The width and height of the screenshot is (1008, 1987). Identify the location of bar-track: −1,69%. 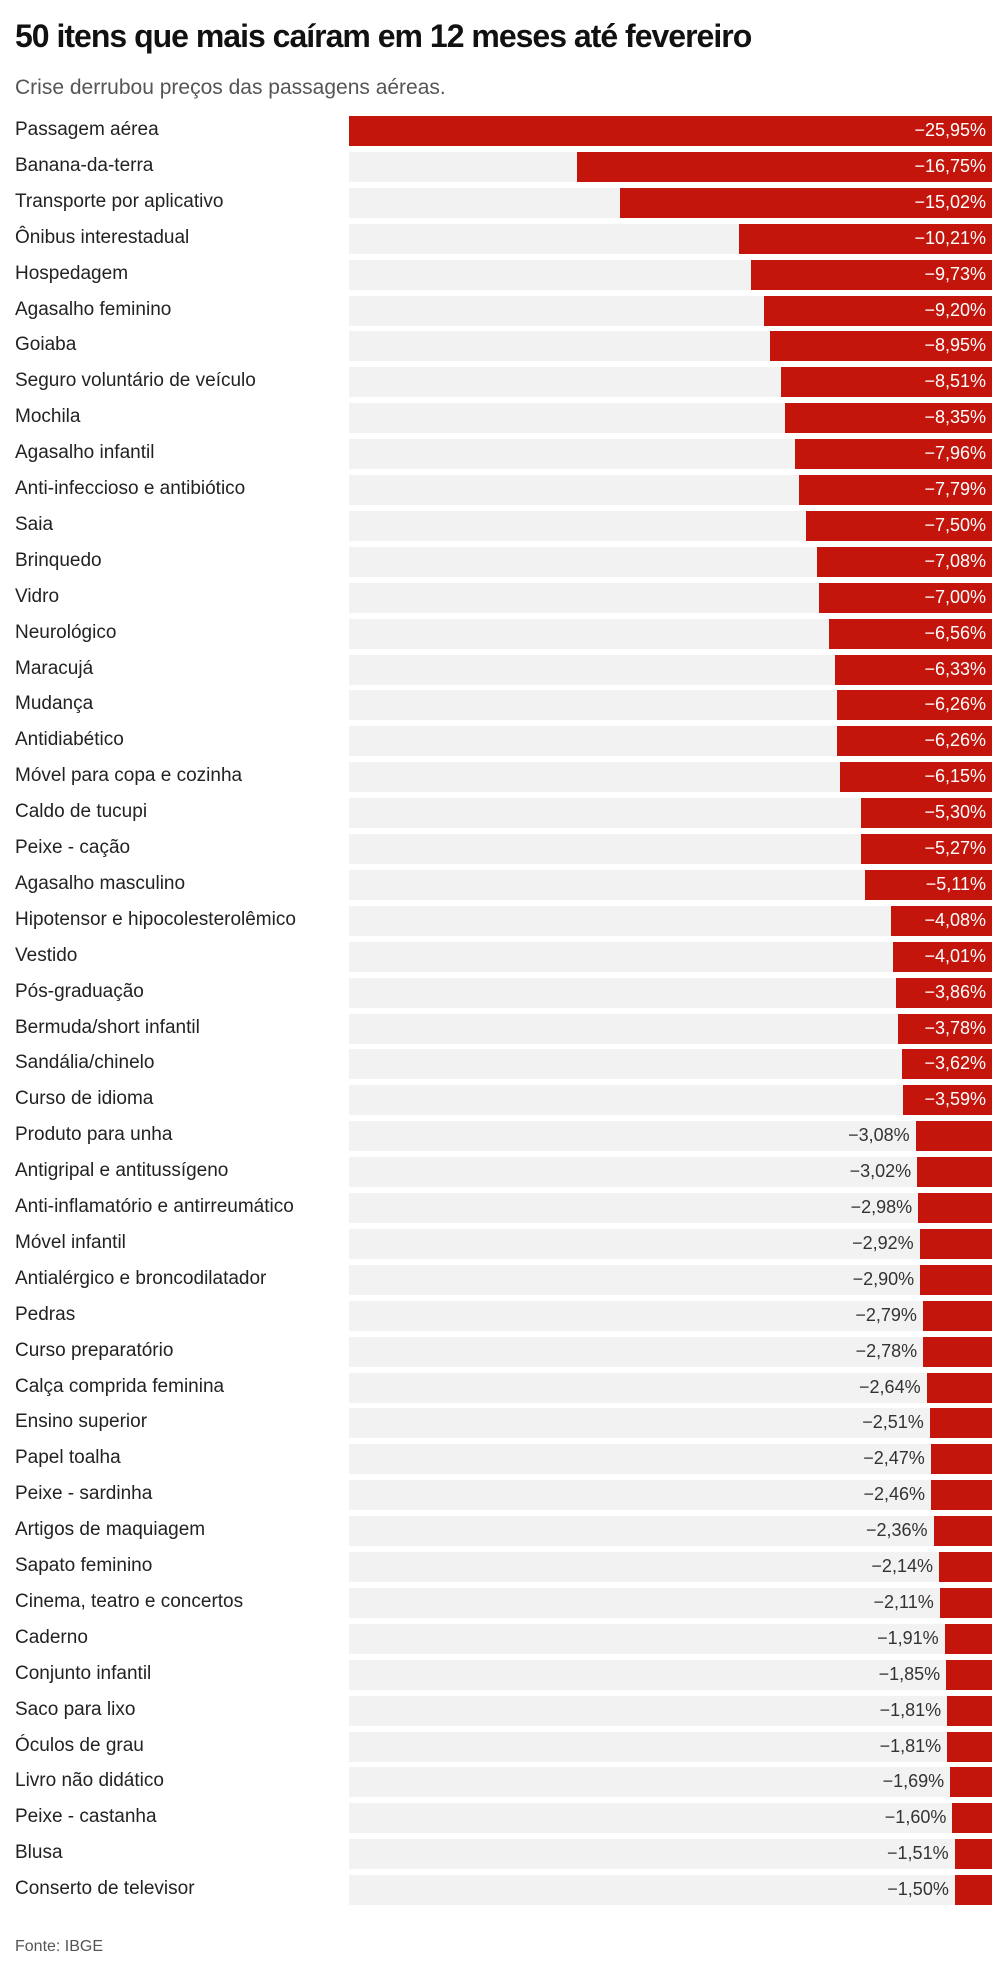
(670, 1782).